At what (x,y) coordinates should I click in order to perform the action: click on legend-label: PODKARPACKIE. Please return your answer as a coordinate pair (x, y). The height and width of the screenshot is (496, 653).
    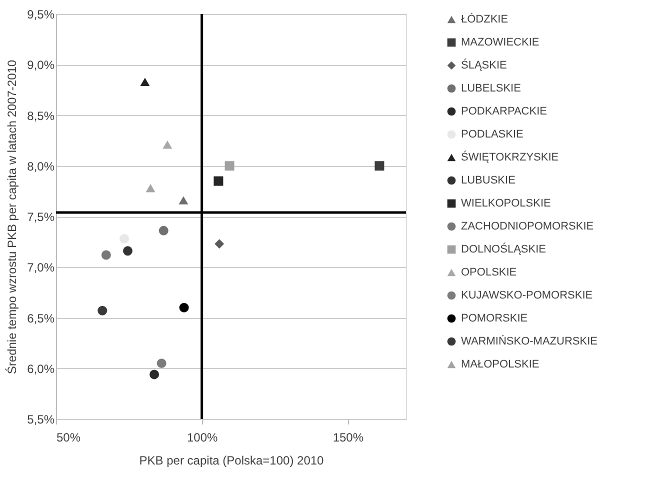
    Looking at the image, I should click on (504, 112).